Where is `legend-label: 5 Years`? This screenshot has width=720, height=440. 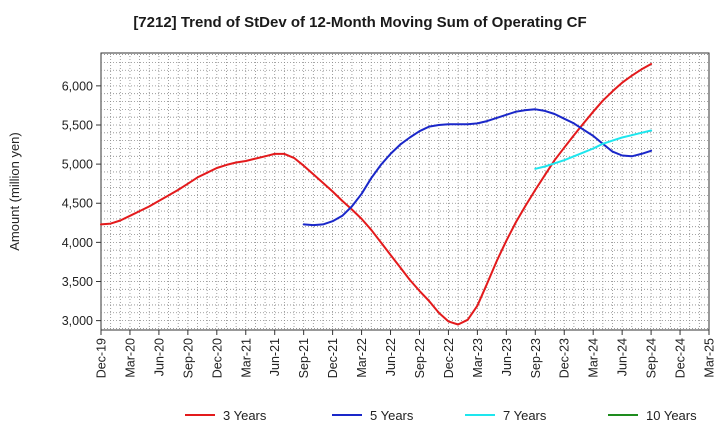
legend-label: 5 Years is located at coordinates (392, 415).